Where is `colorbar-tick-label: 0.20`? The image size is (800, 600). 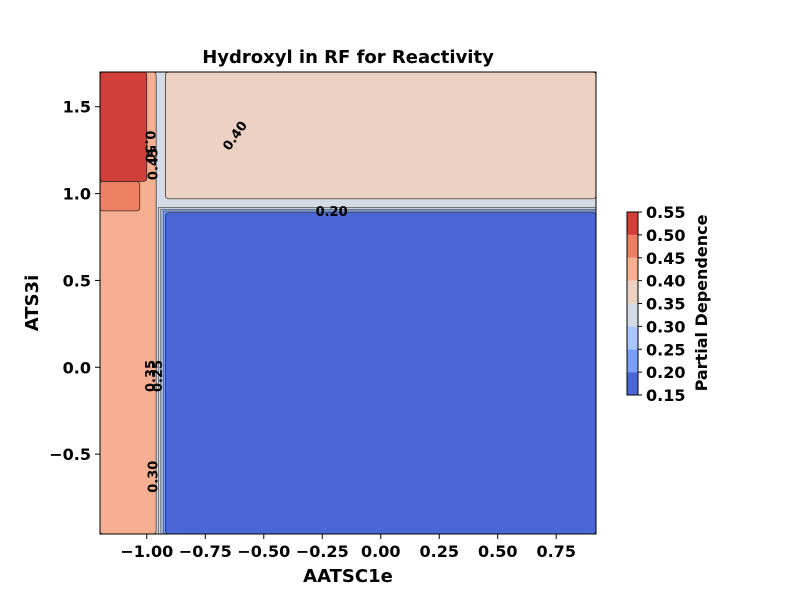
colorbar-tick-label: 0.20 is located at coordinates (665, 372).